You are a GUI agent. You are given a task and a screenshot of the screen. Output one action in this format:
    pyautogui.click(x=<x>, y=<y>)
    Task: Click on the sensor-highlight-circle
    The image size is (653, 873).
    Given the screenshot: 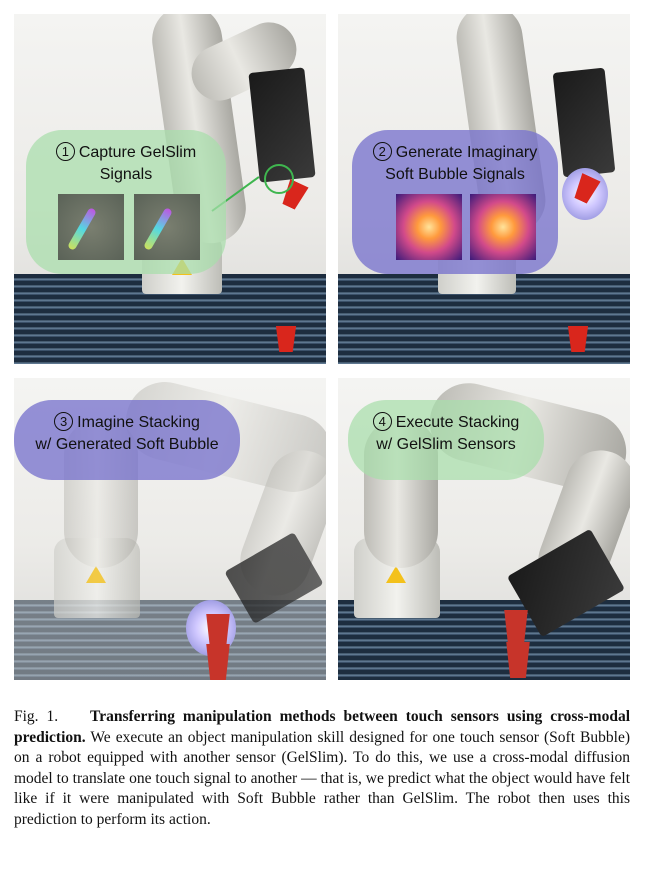 What is the action you would take?
    pyautogui.click(x=279, y=179)
    